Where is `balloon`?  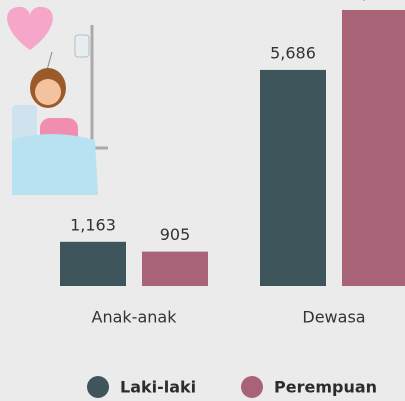
balloon is located at coordinates (30, 28).